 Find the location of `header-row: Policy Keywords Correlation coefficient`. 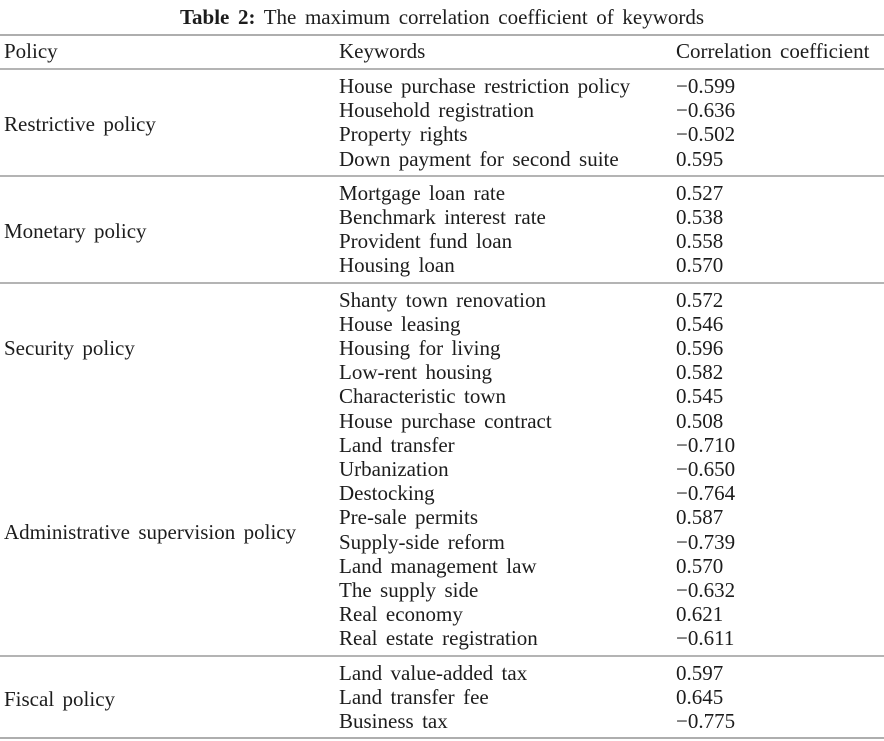

header-row: Policy Keywords Correlation coefficient is located at coordinates (442, 52).